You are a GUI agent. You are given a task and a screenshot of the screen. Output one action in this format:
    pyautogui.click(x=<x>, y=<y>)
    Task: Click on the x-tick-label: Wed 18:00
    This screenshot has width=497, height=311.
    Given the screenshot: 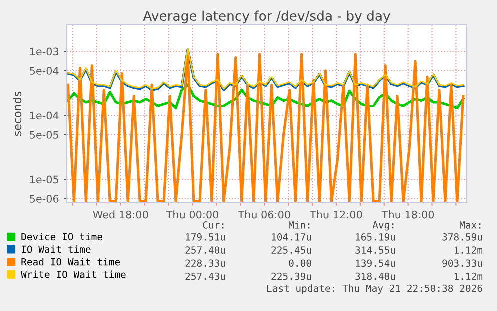 What is the action you would take?
    pyautogui.click(x=120, y=214)
    